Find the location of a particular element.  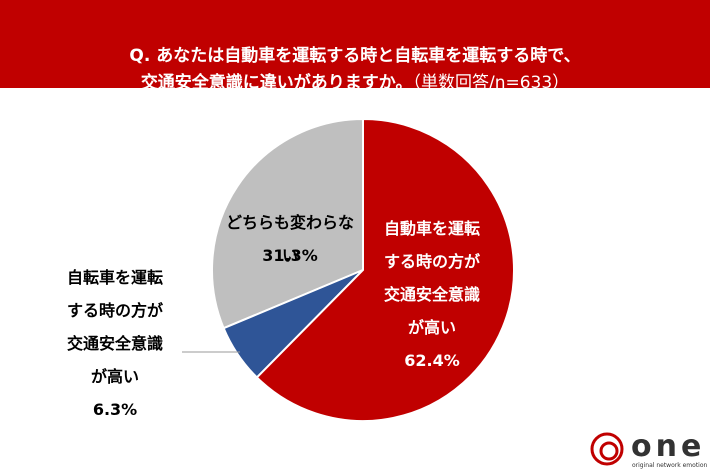

slice-label: 自動車を運転 する時の方が 交通安全意識 が高い is located at coordinates (431, 278).